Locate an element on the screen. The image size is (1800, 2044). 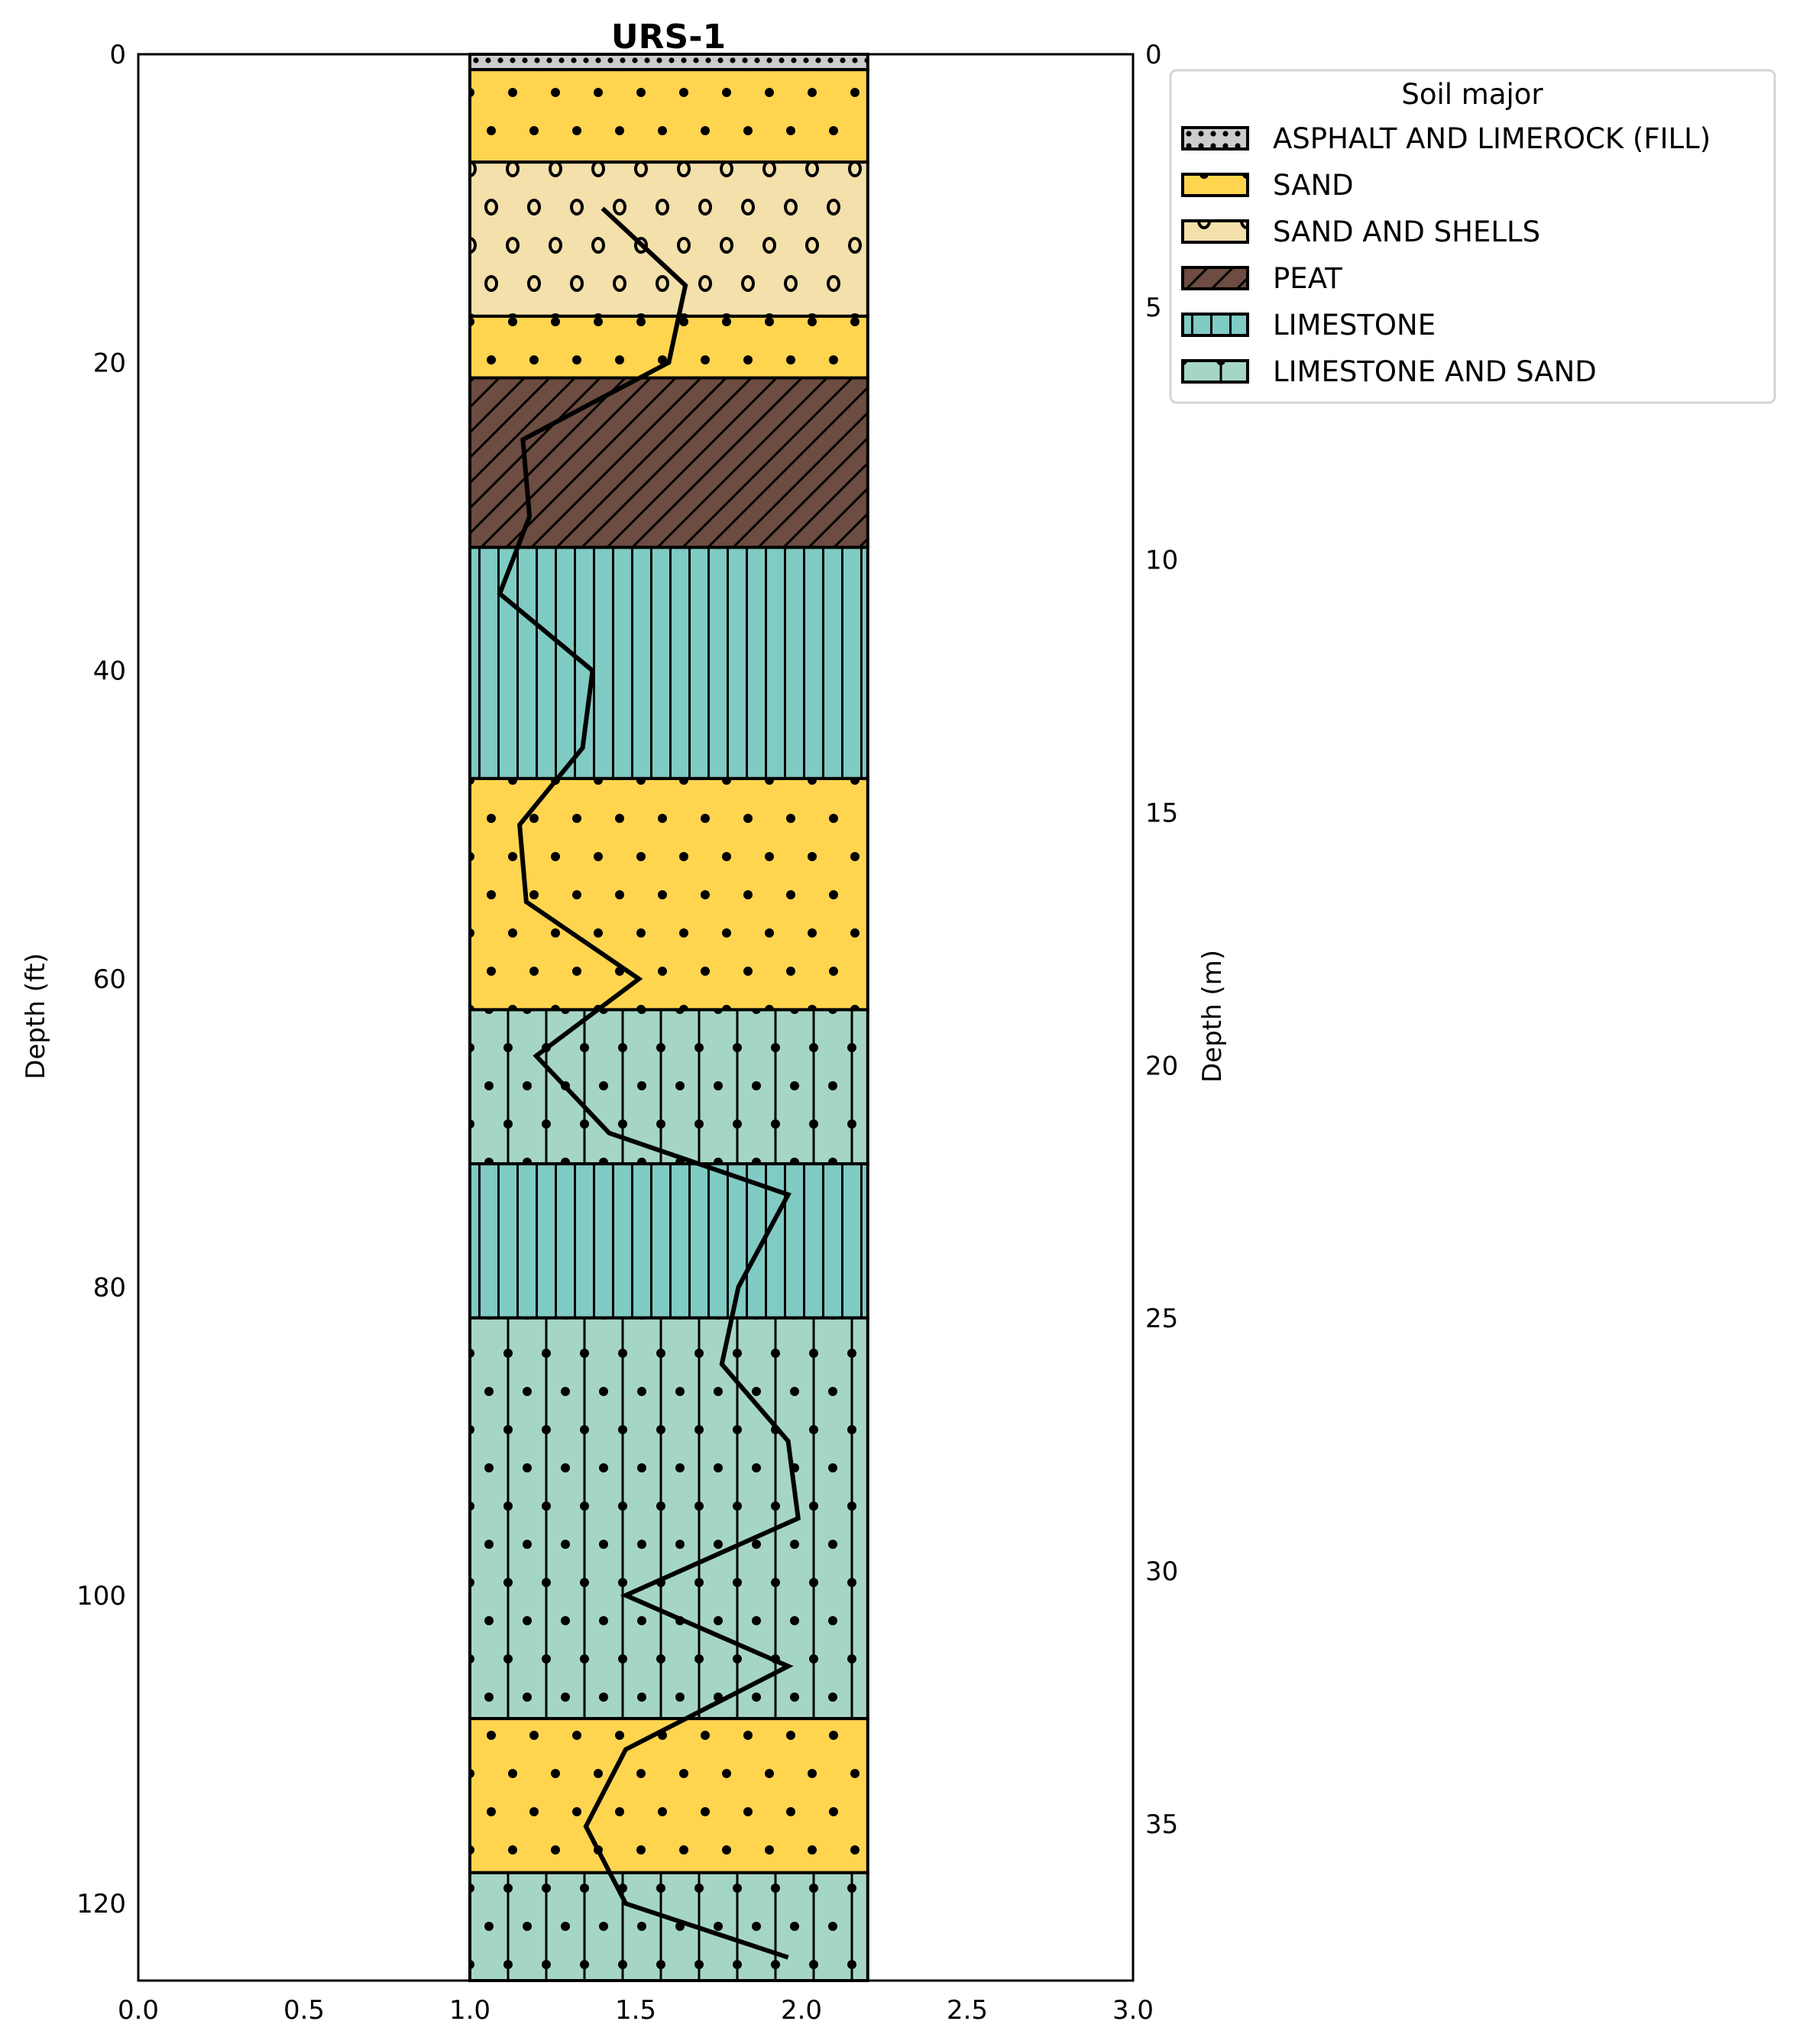
legend-label: LIMESTONE AND SAND is located at coordinates (1435, 371).